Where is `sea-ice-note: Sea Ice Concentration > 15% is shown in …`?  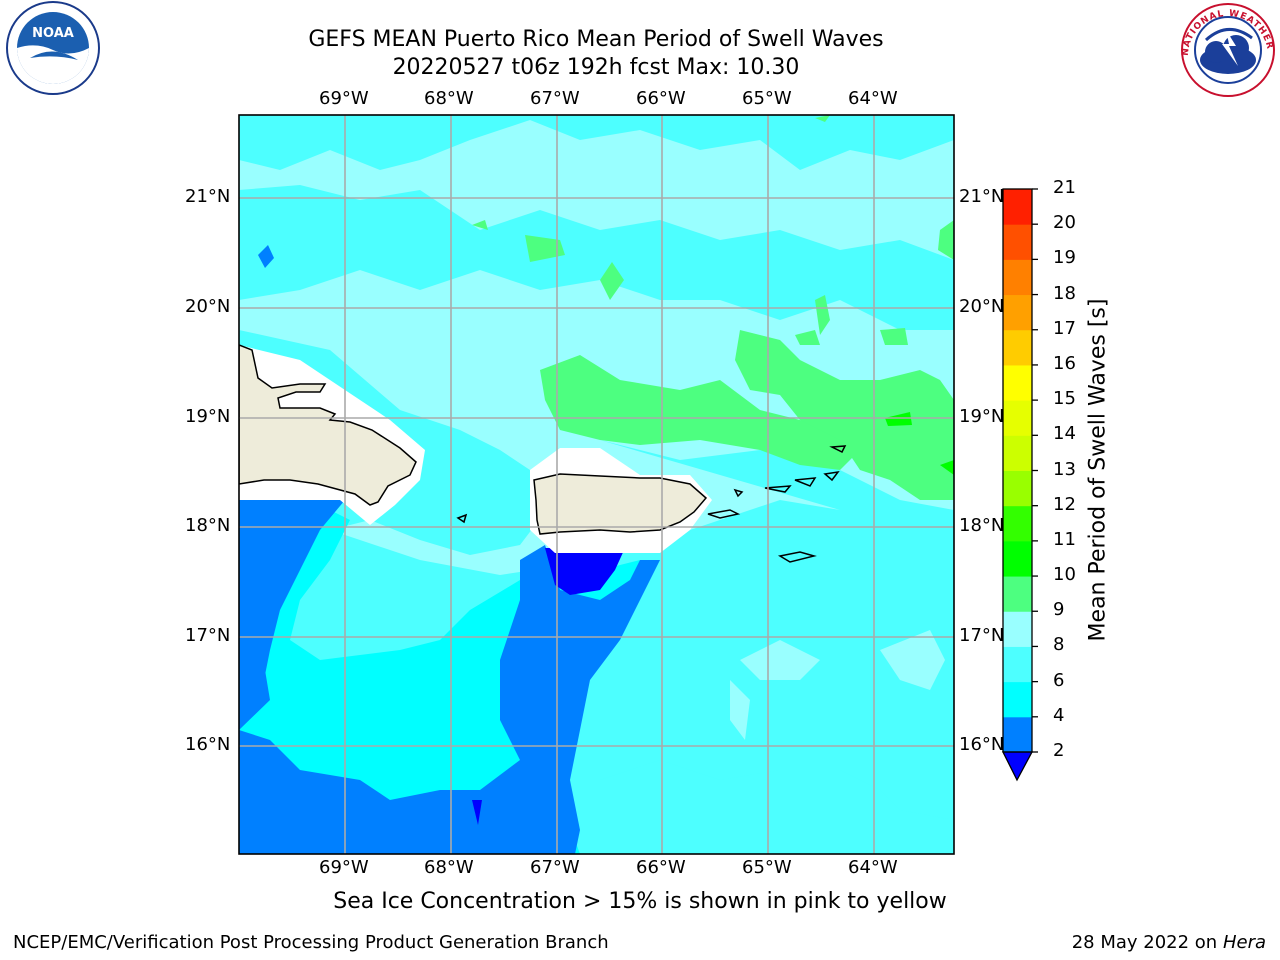 sea-ice-note: Sea Ice Concentration > 15% is shown in … is located at coordinates (640, 901).